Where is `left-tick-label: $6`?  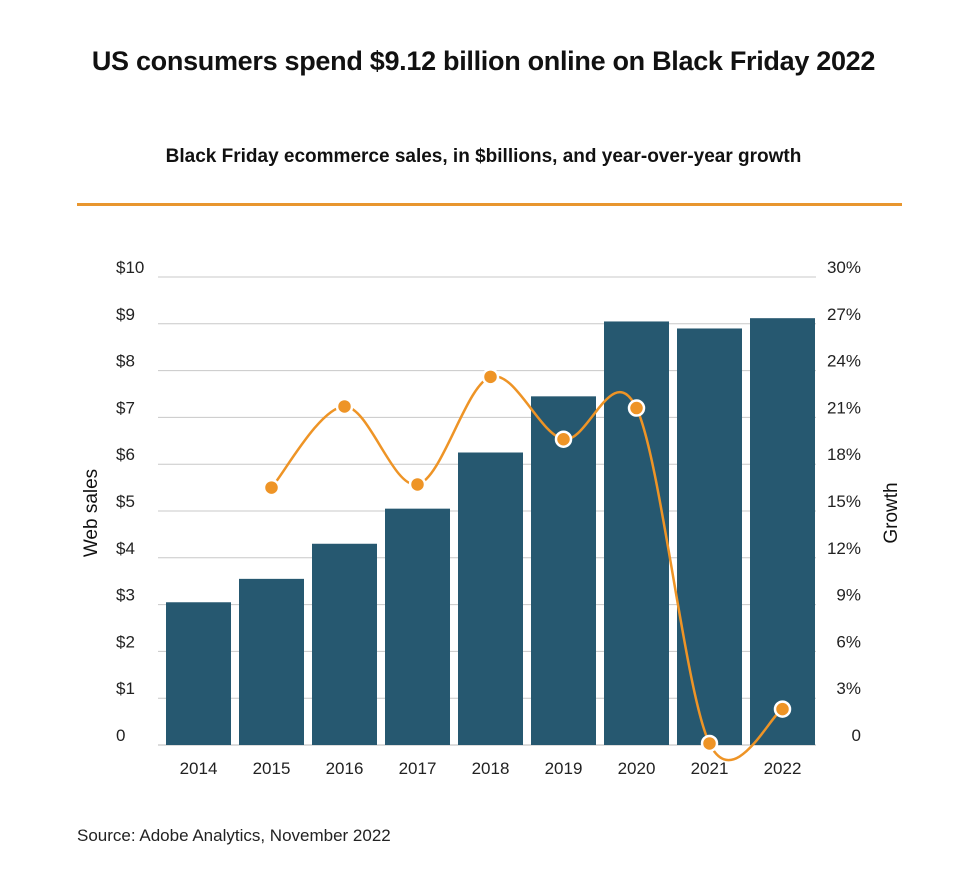 left-tick-label: $6 is located at coordinates (125, 454).